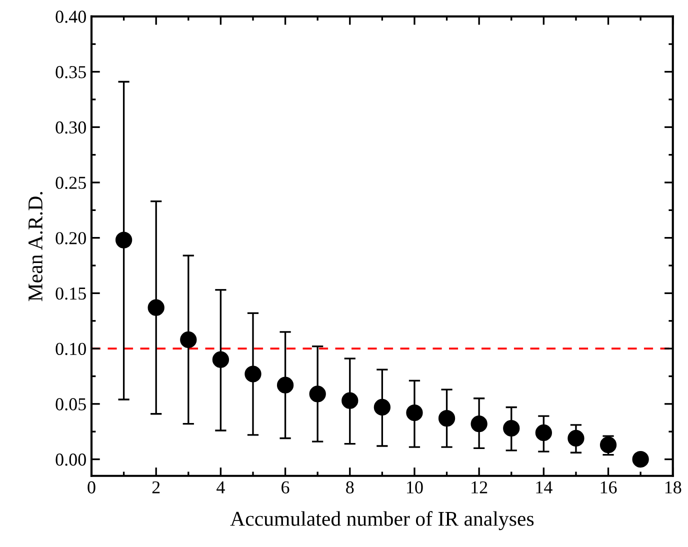  What do you see at coordinates (608, 487) in the screenshot?
I see `x-tick-label: 16` at bounding box center [608, 487].